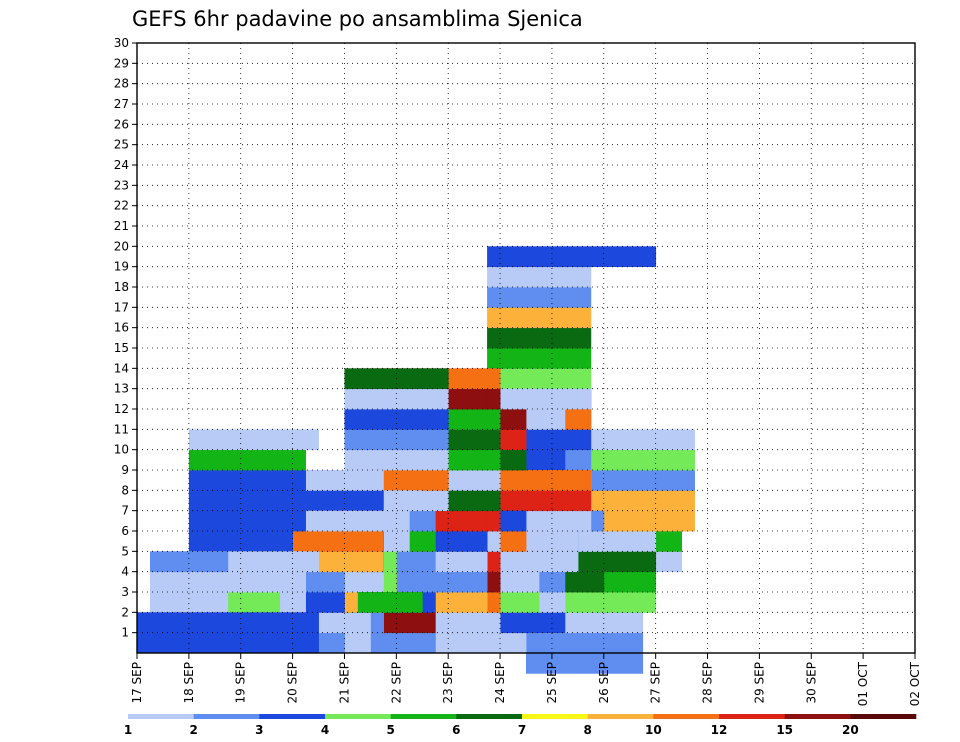 This screenshot has height=742, width=960. I want to click on x-tick-label: 26 SEP, so click(604, 683).